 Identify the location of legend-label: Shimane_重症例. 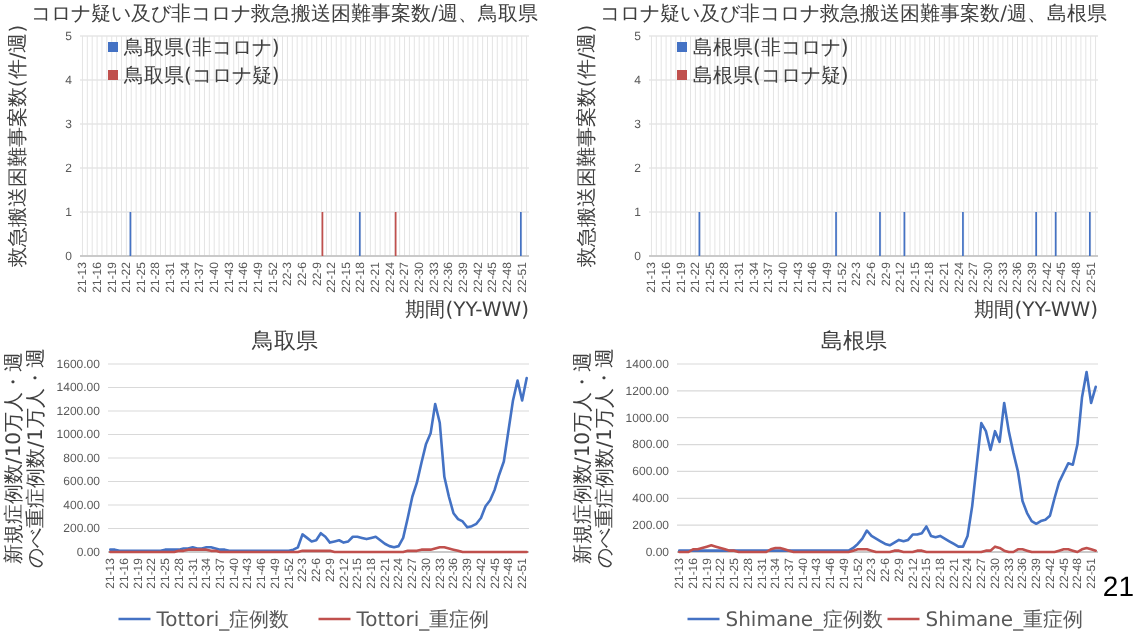
(1004, 620).